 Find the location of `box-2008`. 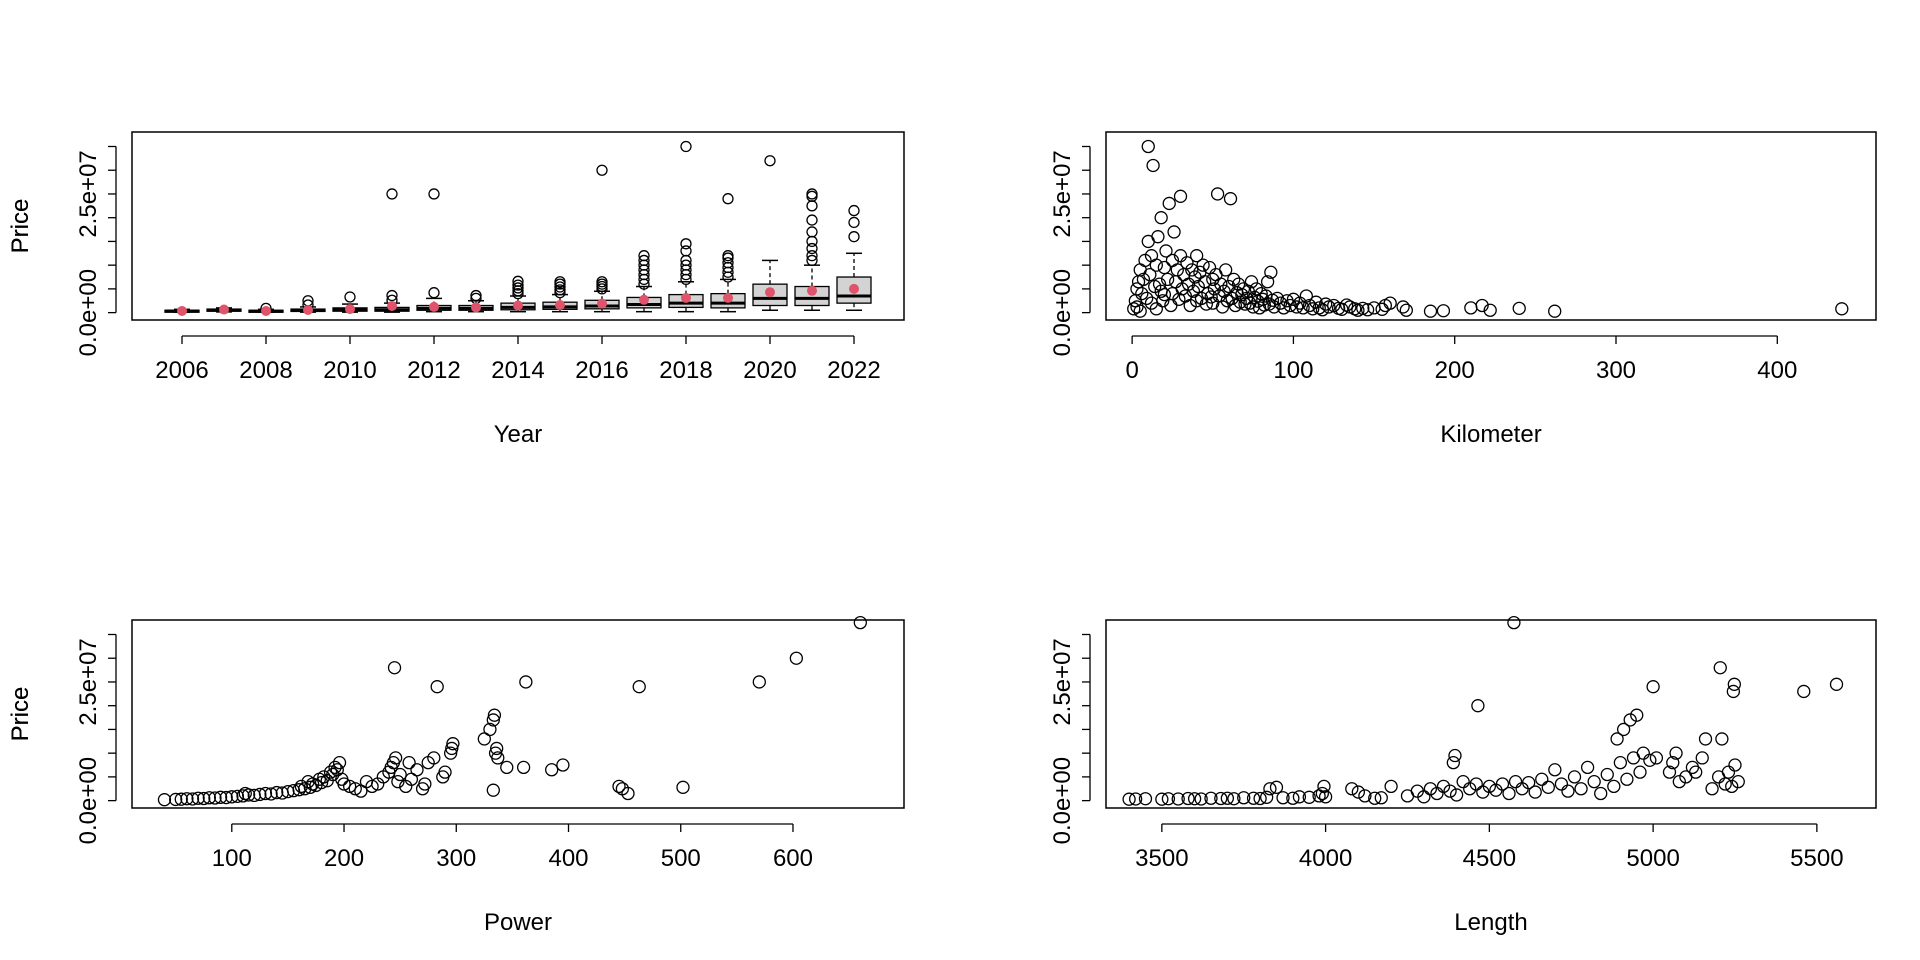

box-2008 is located at coordinates (266, 309).